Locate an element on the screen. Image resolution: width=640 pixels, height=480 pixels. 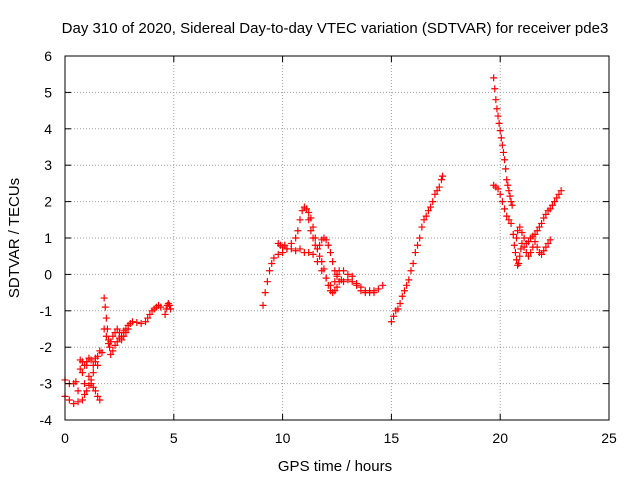
y-tick-label: -1 is located at coordinates (46, 311).